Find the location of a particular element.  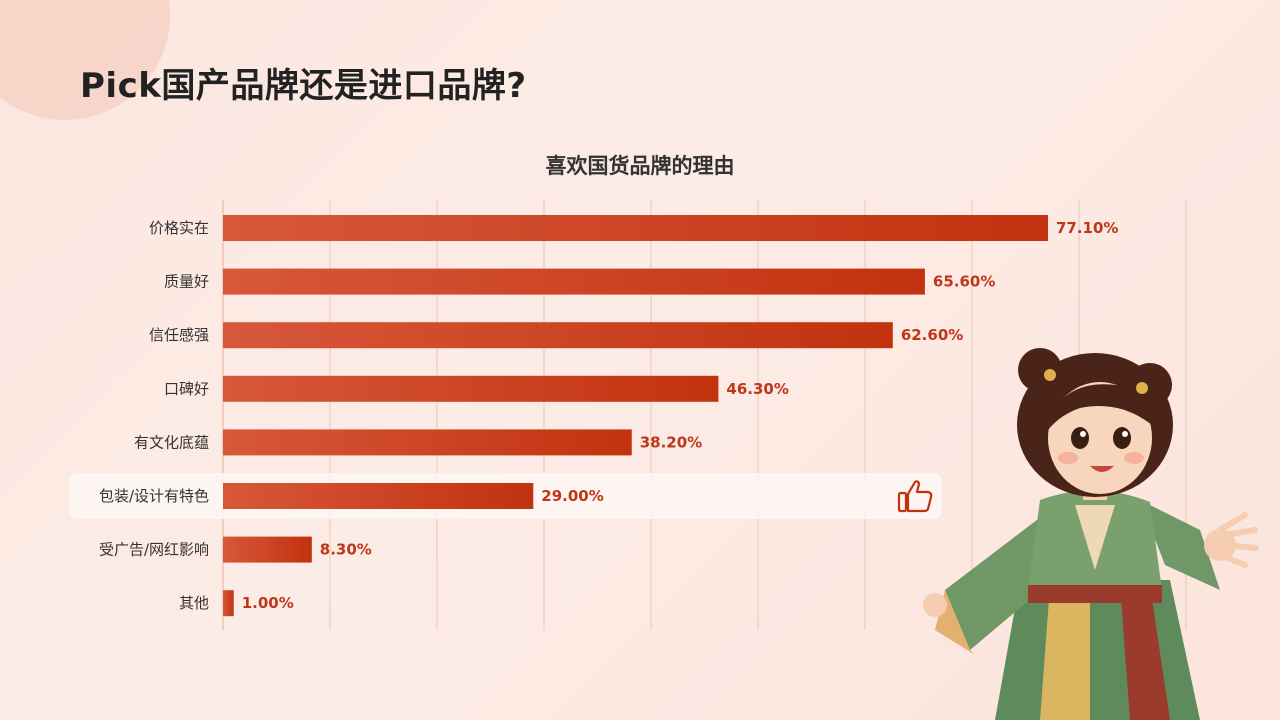

value-label: 65.60% is located at coordinates (964, 282).